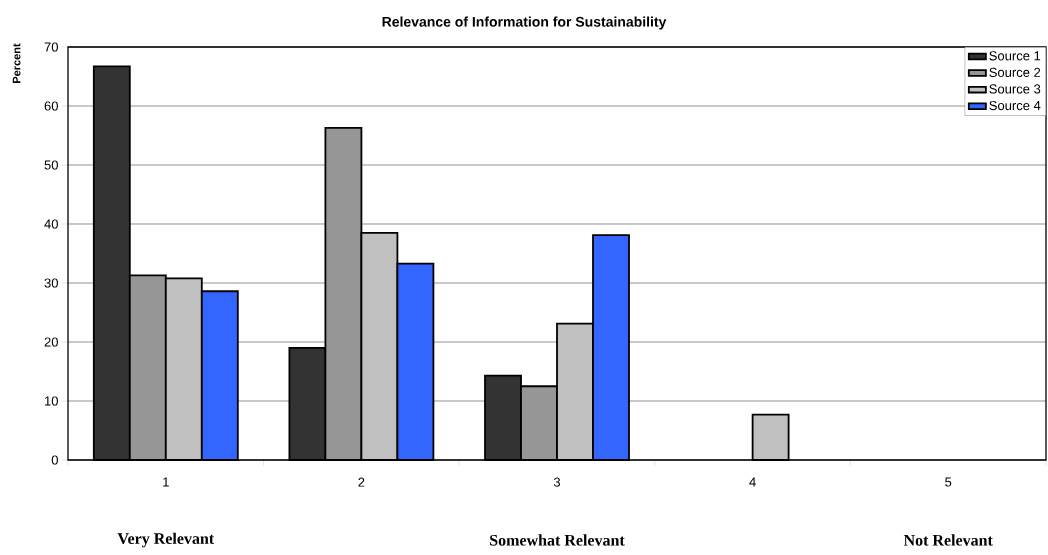 The image size is (1048, 555). I want to click on y-axis-title: Percent, so click(16, 63).